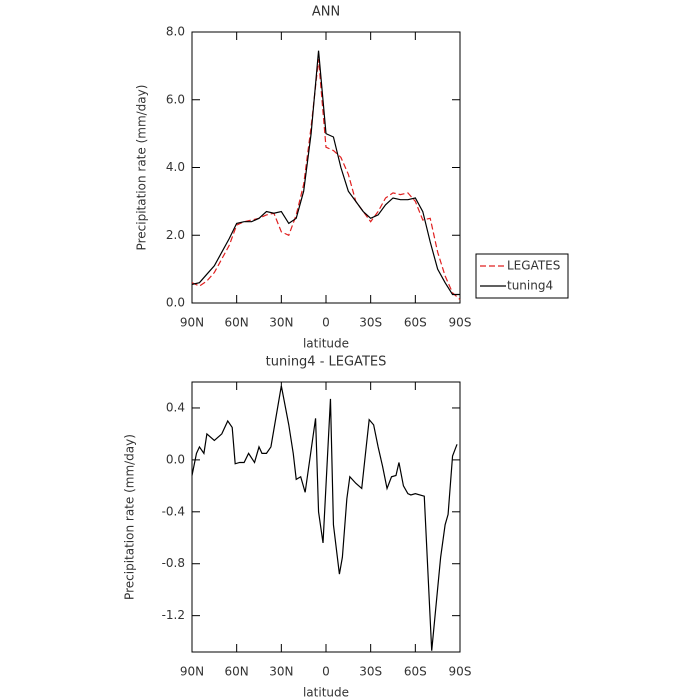 Image resolution: width=700 pixels, height=700 pixels. What do you see at coordinates (175, 407) in the screenshot?
I see `y-tick-label: 0.4` at bounding box center [175, 407].